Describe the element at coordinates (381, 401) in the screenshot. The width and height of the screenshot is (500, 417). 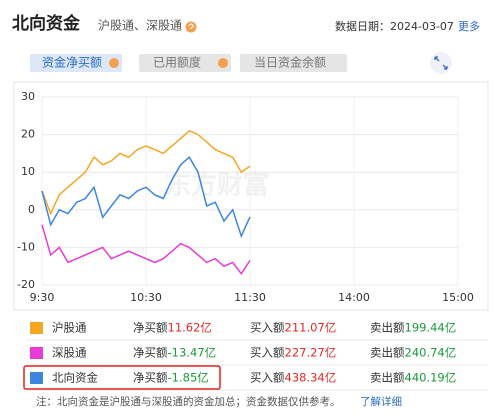
I see `footer-link: 了解详细` at that location.